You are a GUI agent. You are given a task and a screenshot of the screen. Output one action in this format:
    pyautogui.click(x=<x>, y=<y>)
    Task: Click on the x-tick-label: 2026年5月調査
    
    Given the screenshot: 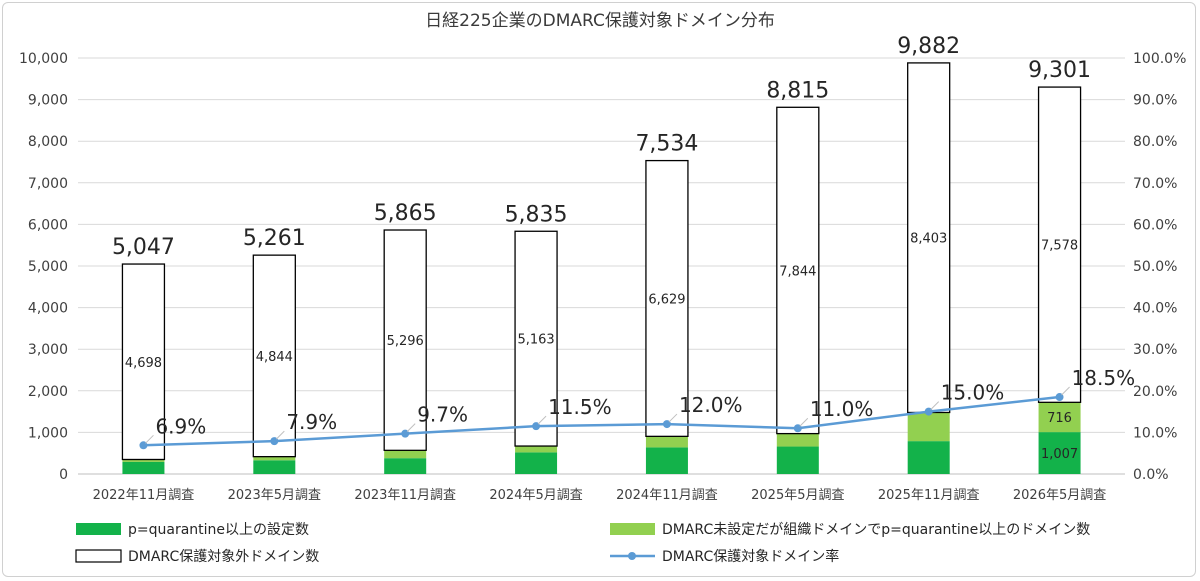 What is the action you would take?
    pyautogui.click(x=1059, y=495)
    